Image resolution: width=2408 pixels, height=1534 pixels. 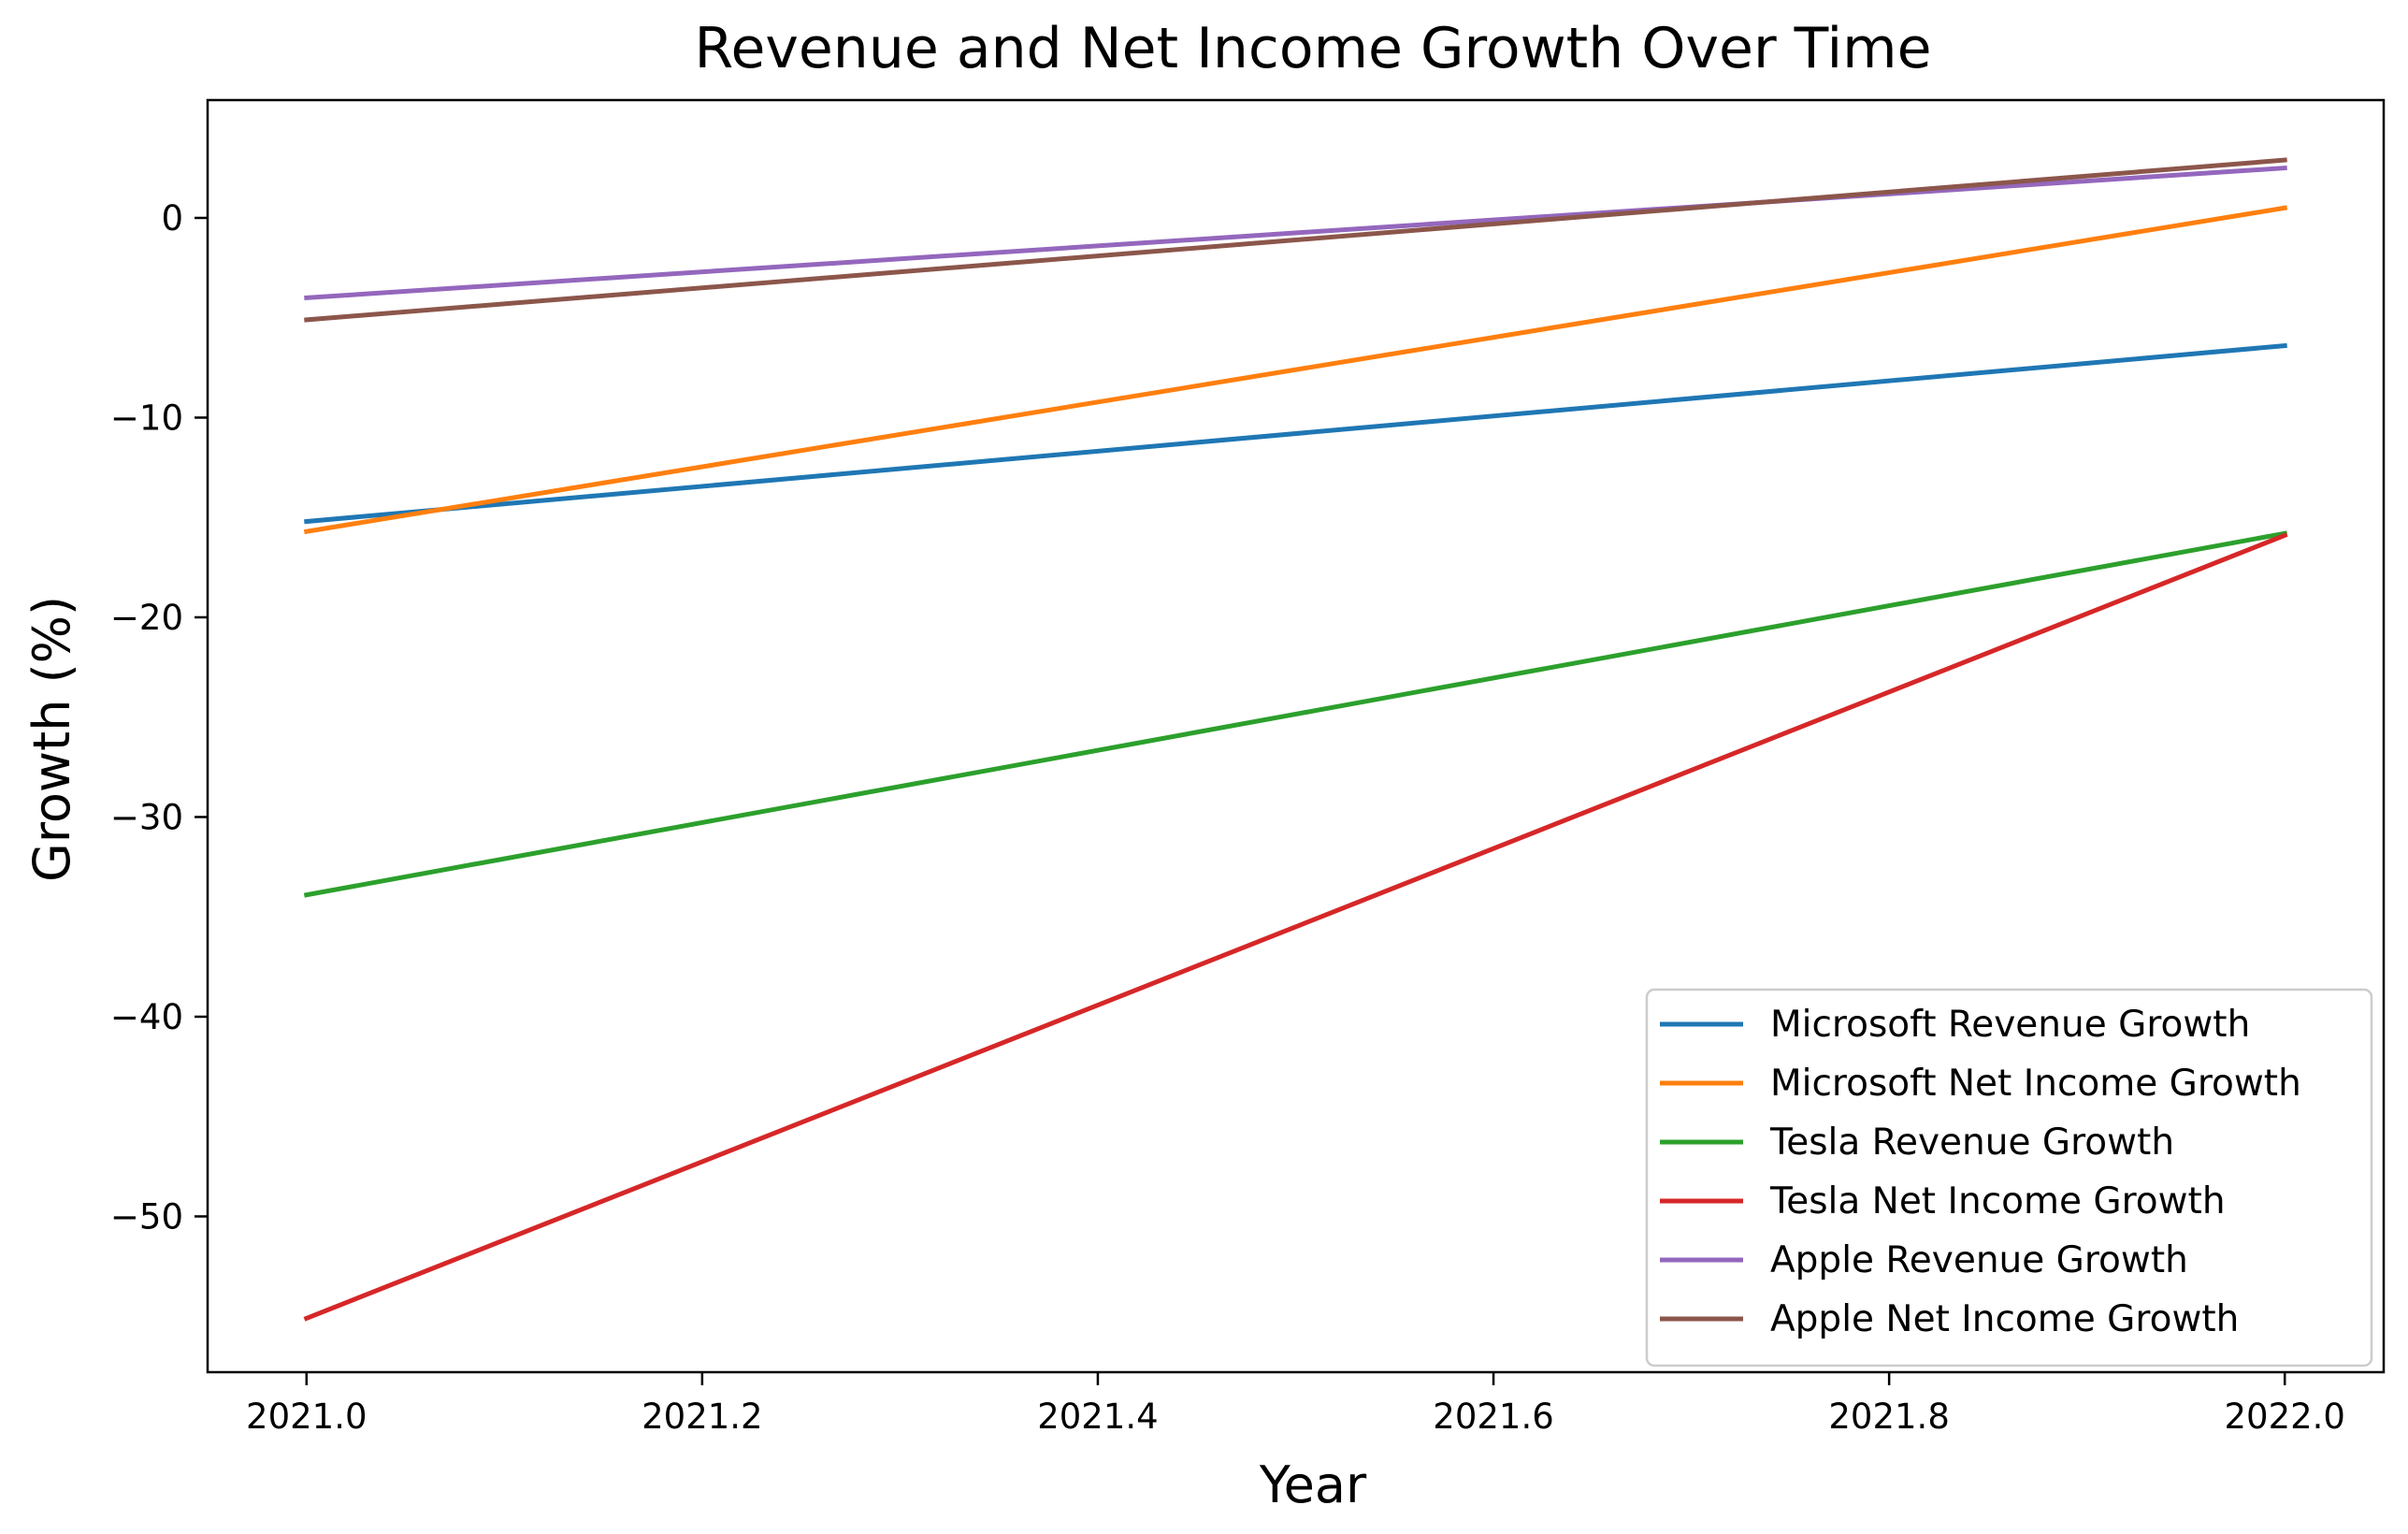 I want to click on x-tick-label: 2021.4, so click(x=1097, y=1417).